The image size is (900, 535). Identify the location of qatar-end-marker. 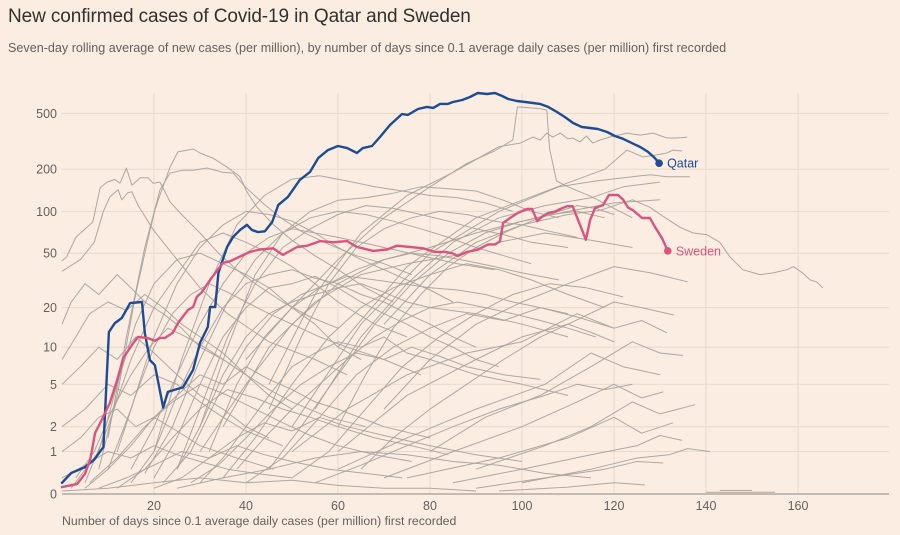
(659, 163).